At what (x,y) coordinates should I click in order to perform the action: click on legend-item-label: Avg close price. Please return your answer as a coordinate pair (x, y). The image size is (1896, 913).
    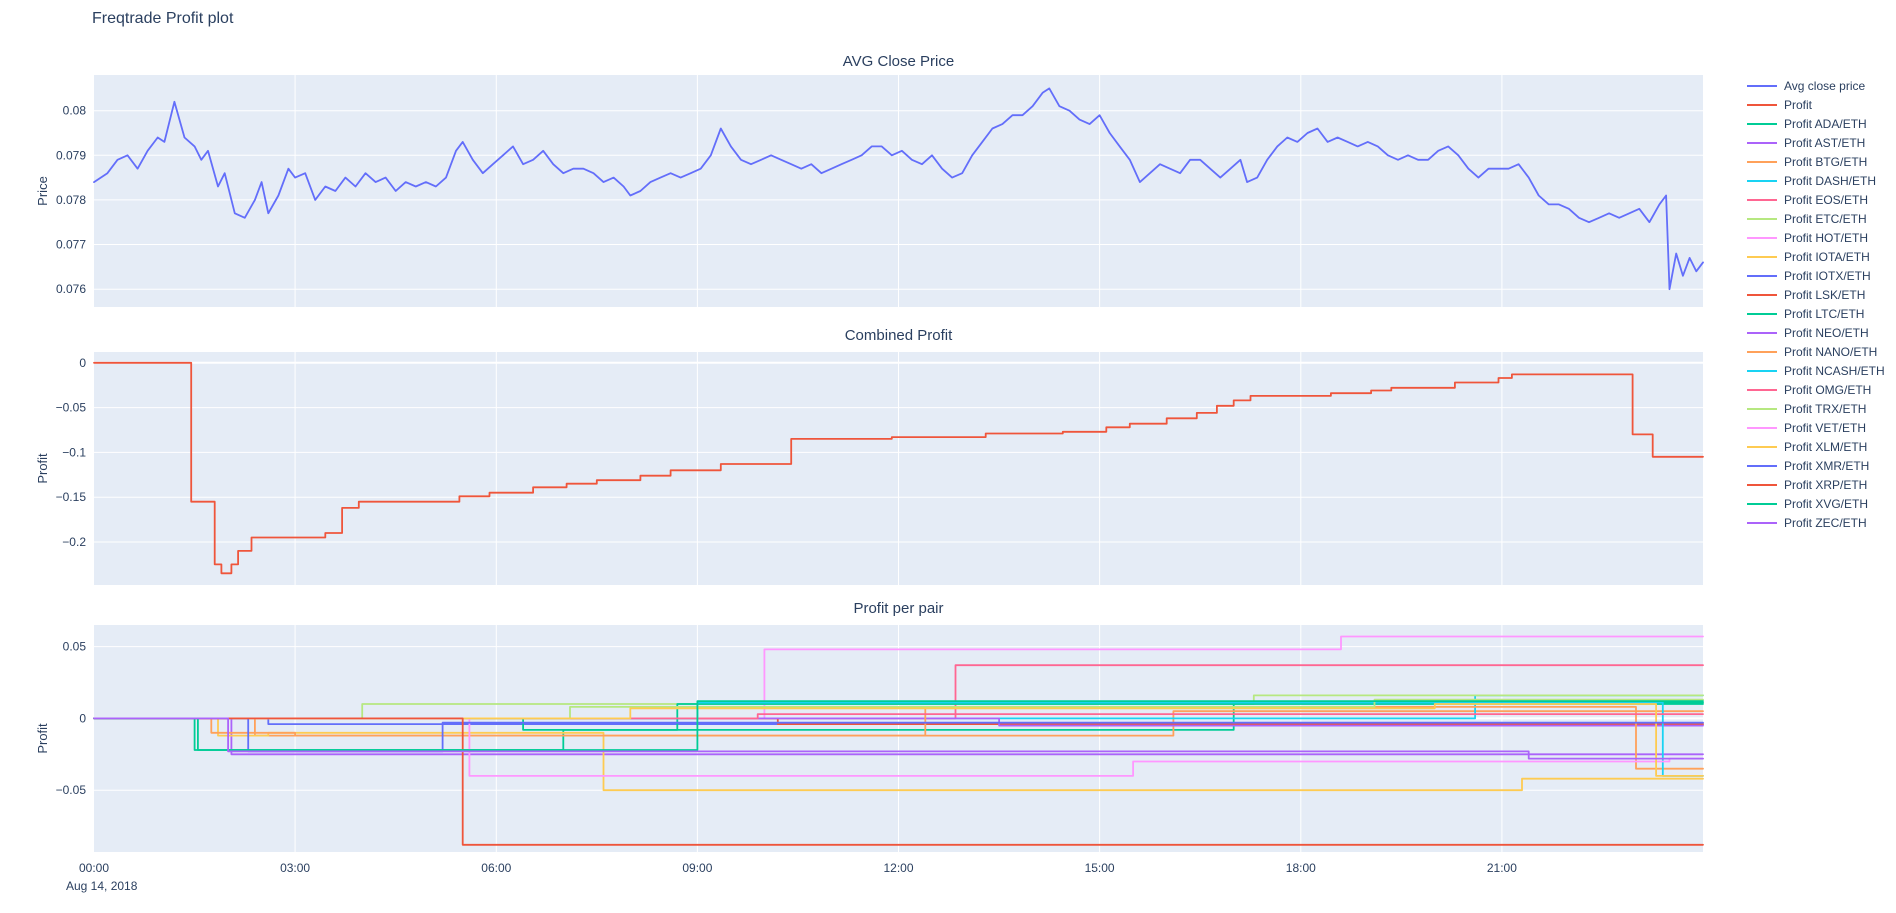
    Looking at the image, I should click on (1825, 85).